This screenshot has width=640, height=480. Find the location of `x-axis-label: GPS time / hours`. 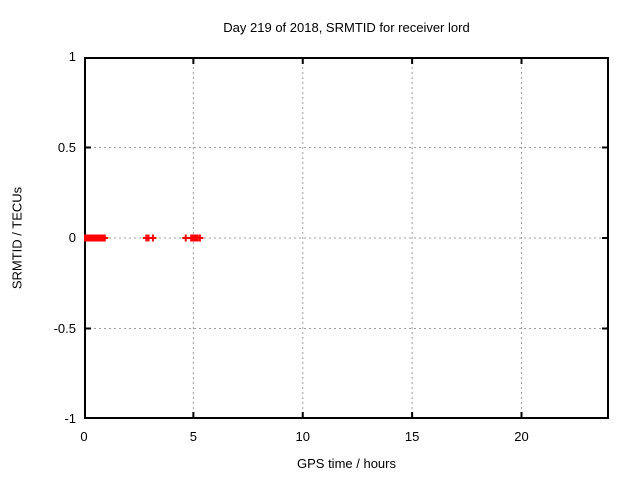

x-axis-label: GPS time / hours is located at coordinates (346, 463).